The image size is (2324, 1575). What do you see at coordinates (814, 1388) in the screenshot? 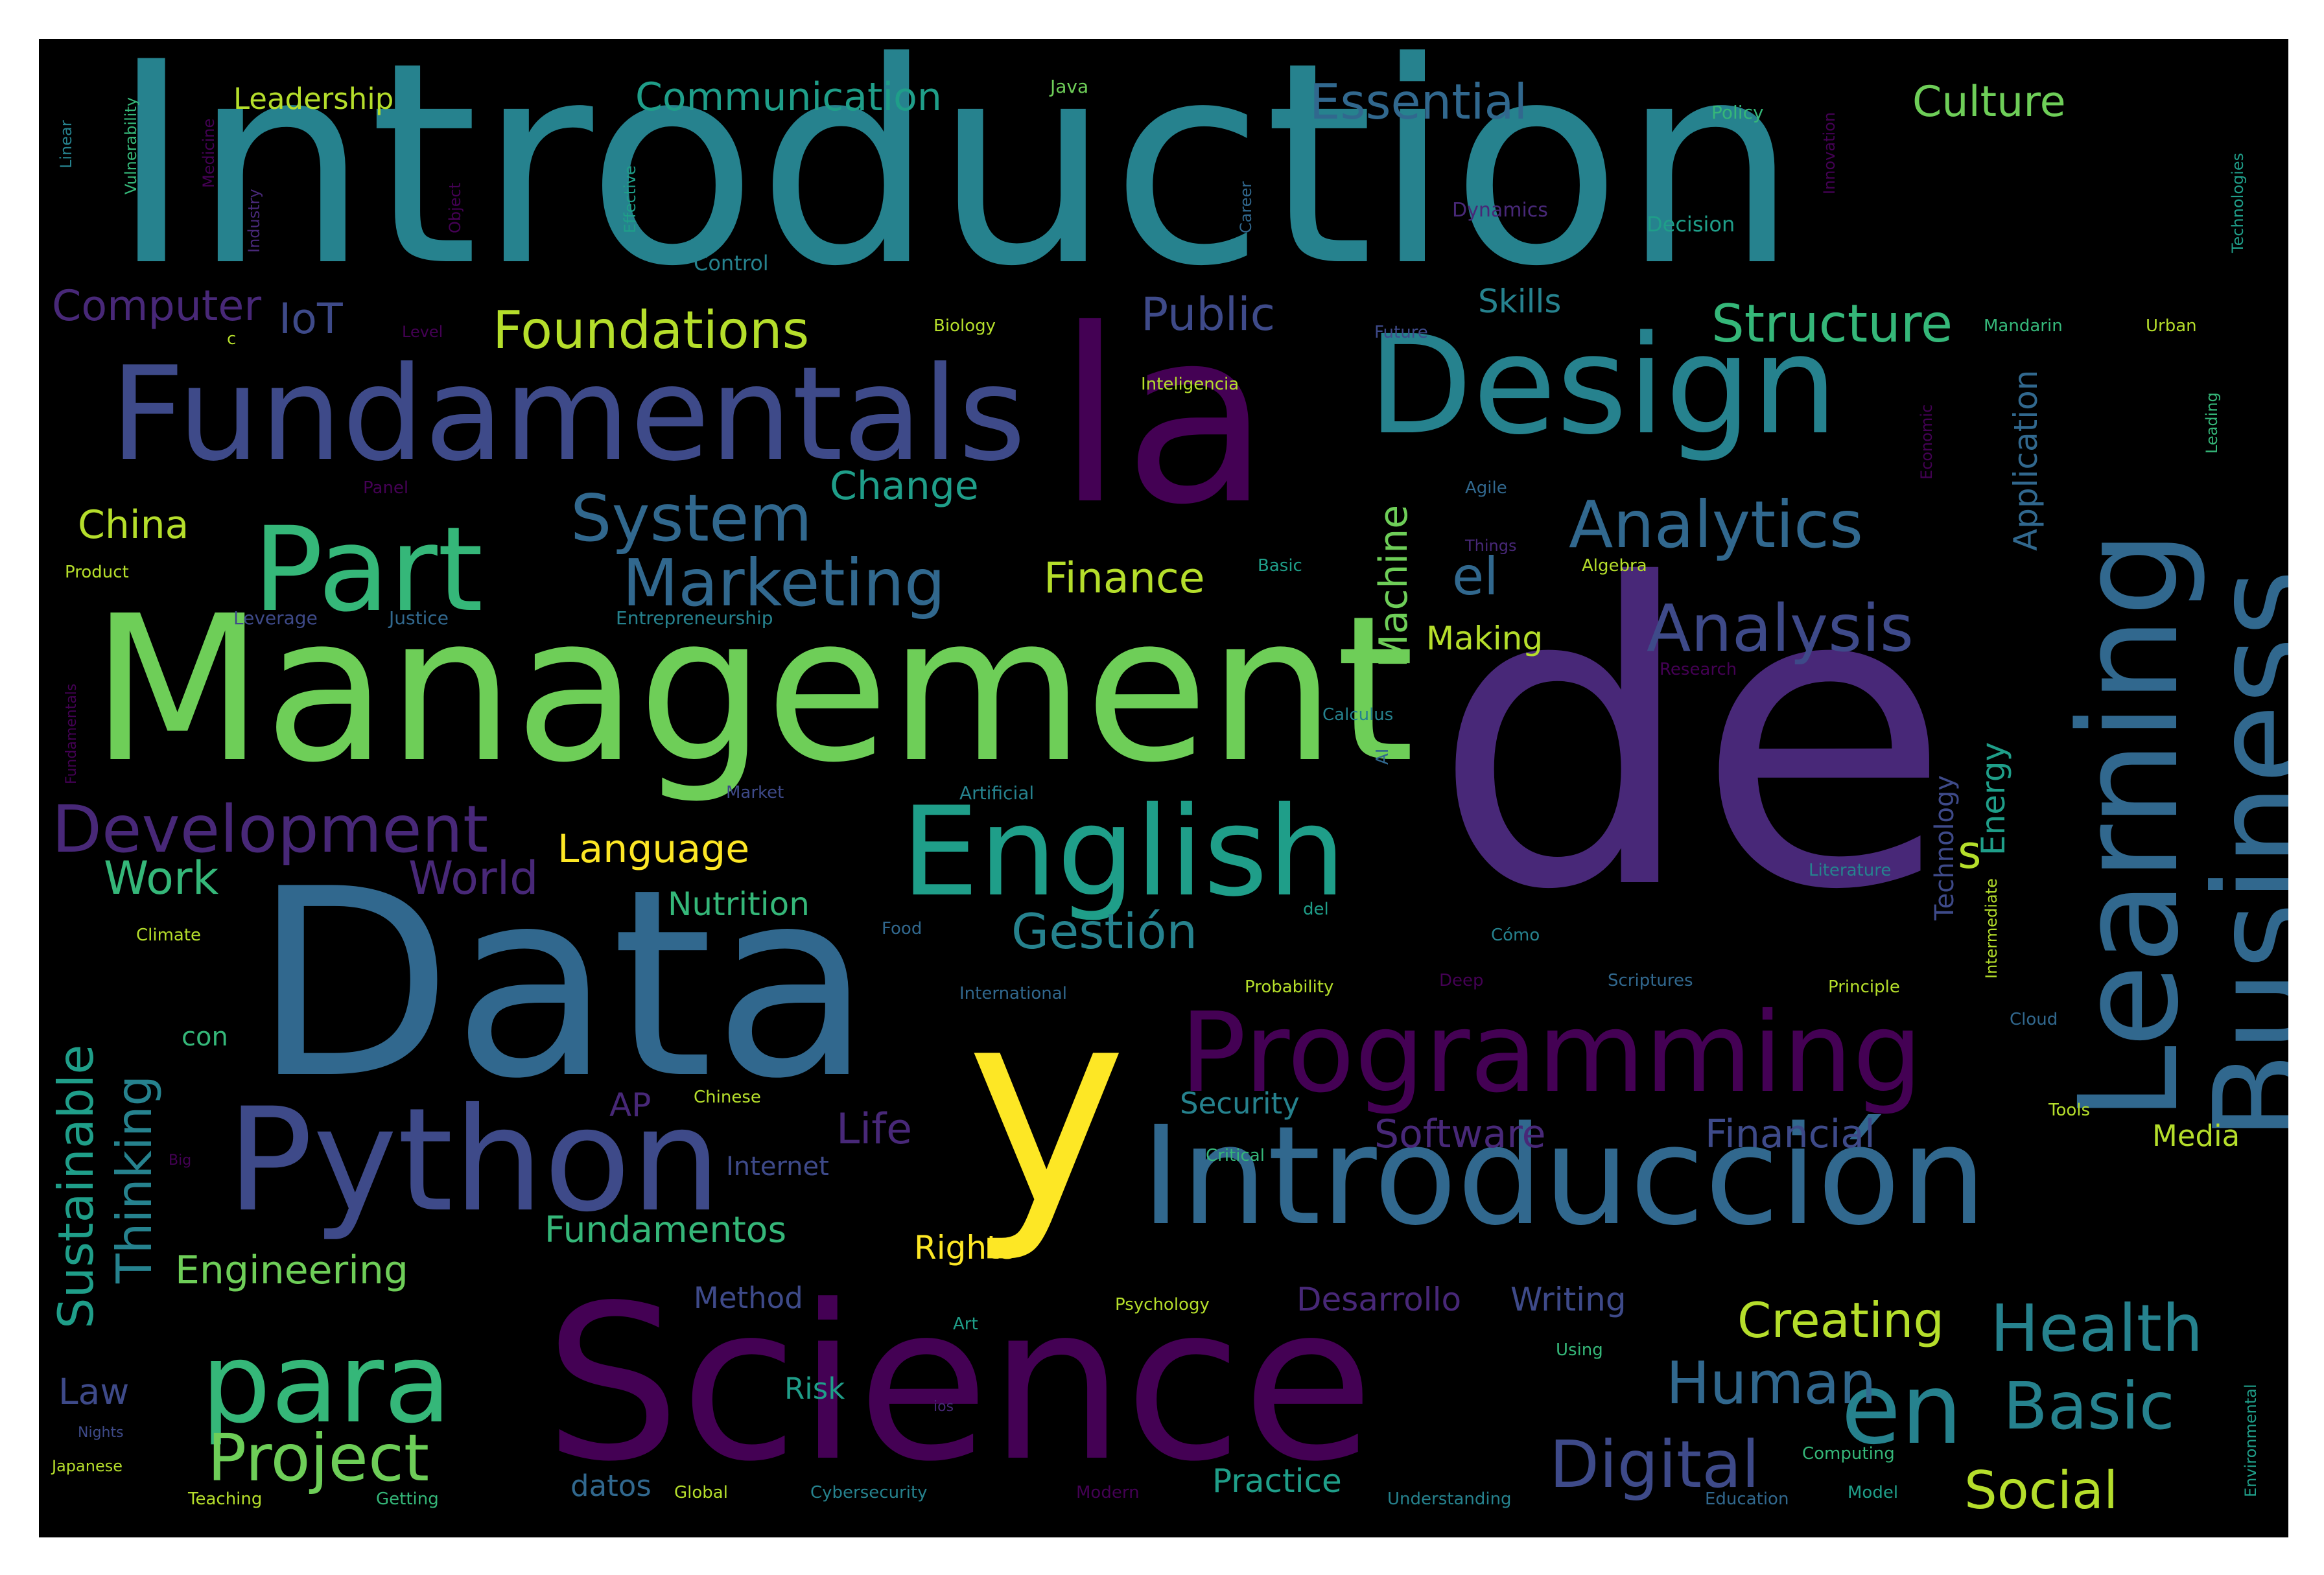
I see `word-risk: Risk` at bounding box center [814, 1388].